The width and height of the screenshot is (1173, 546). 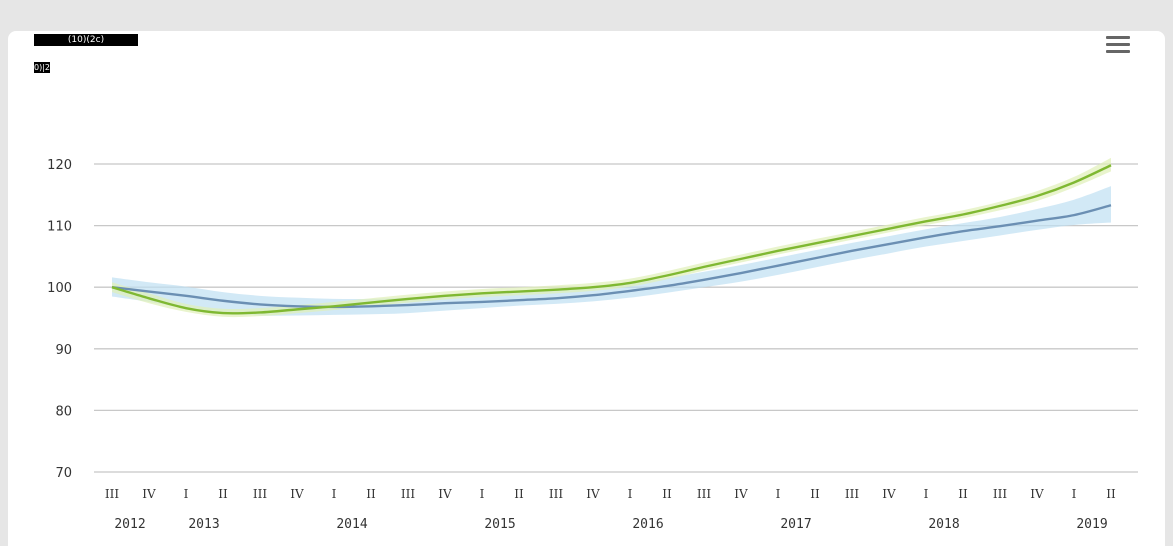 What do you see at coordinates (203, 524) in the screenshot?
I see `year-tick-label: 2013` at bounding box center [203, 524].